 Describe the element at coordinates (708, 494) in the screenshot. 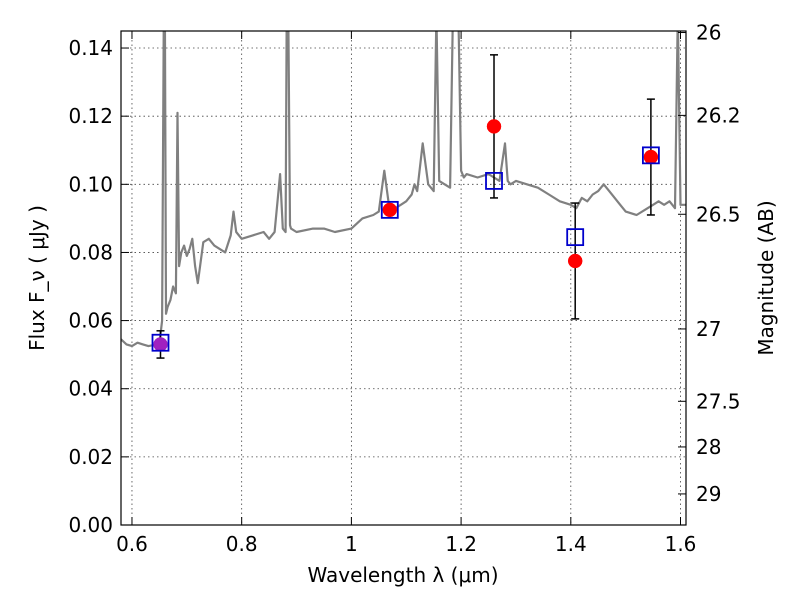

I see `y2-tick-label: 29` at that location.